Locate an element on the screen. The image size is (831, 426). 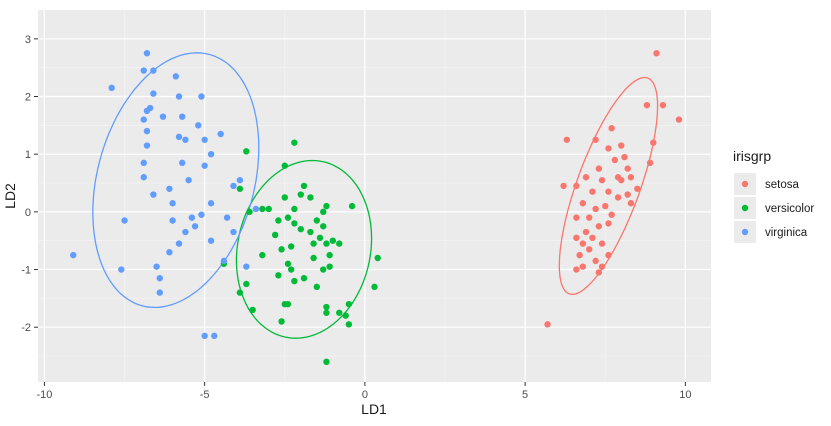
ellipse-virginica is located at coordinates (176, 180).